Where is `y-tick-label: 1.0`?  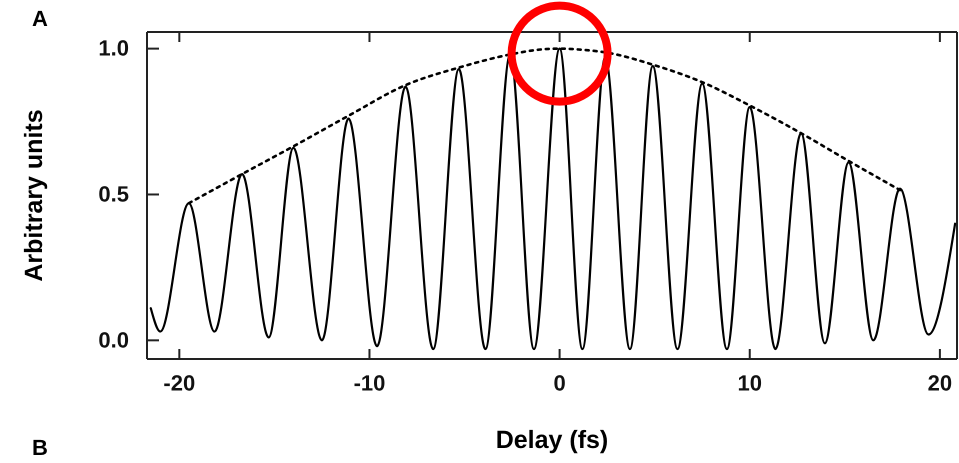
y-tick-label: 1.0 is located at coordinates (113, 48).